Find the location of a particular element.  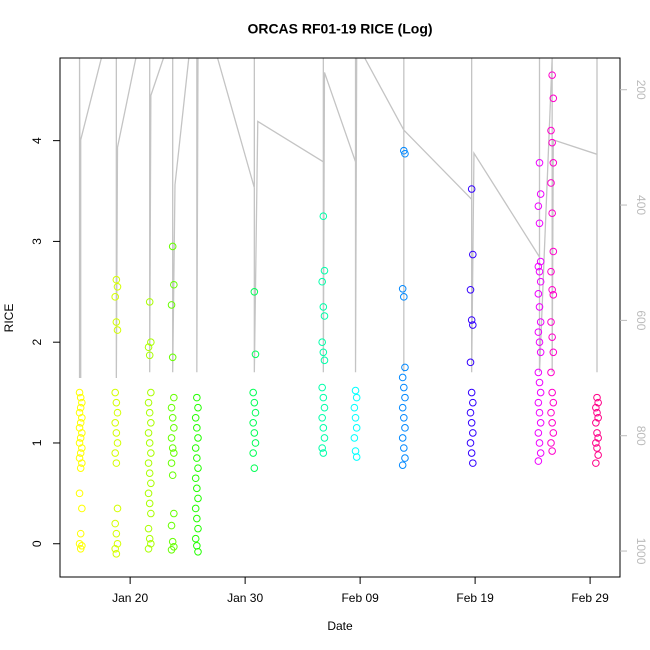

y2-tick-label: 200 is located at coordinates (641, 90).